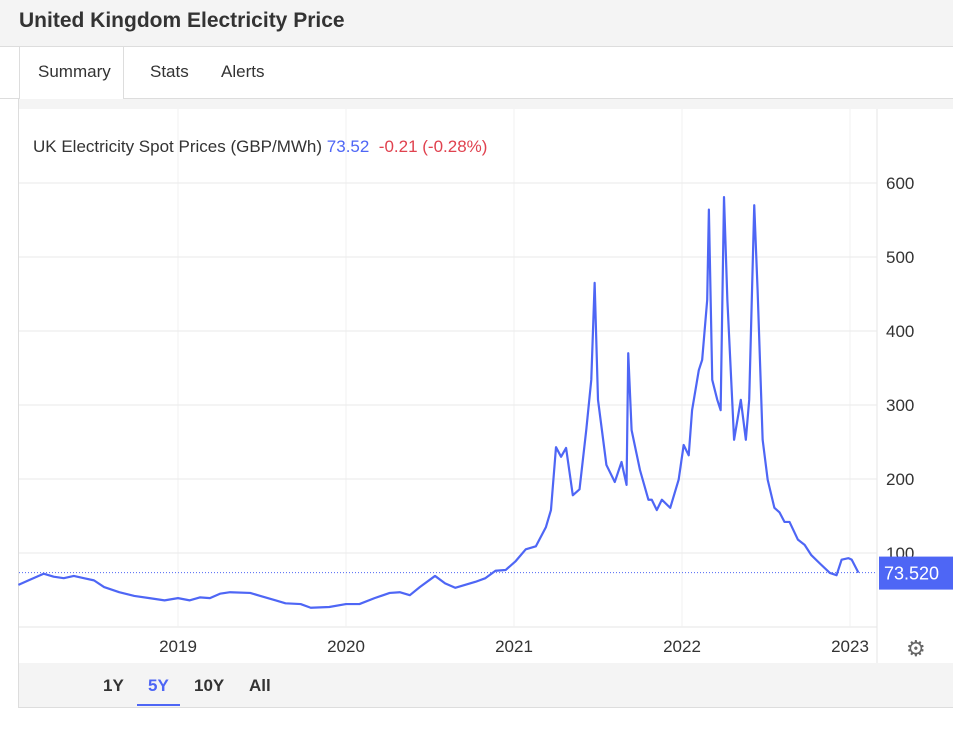 The height and width of the screenshot is (735, 953). Describe the element at coordinates (169, 71) in the screenshot. I see `tab-stats: Stats` at that location.